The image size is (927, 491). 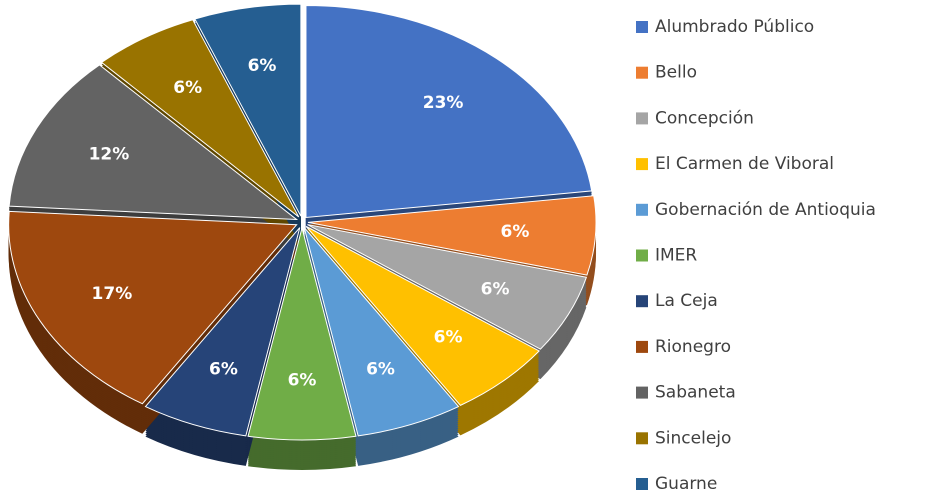 What do you see at coordinates (686, 482) in the screenshot?
I see `legend-label: Guarne` at bounding box center [686, 482].